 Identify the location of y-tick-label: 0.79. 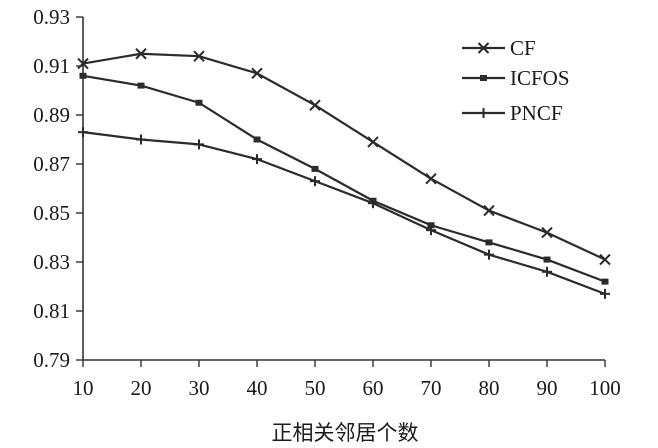
(51, 360).